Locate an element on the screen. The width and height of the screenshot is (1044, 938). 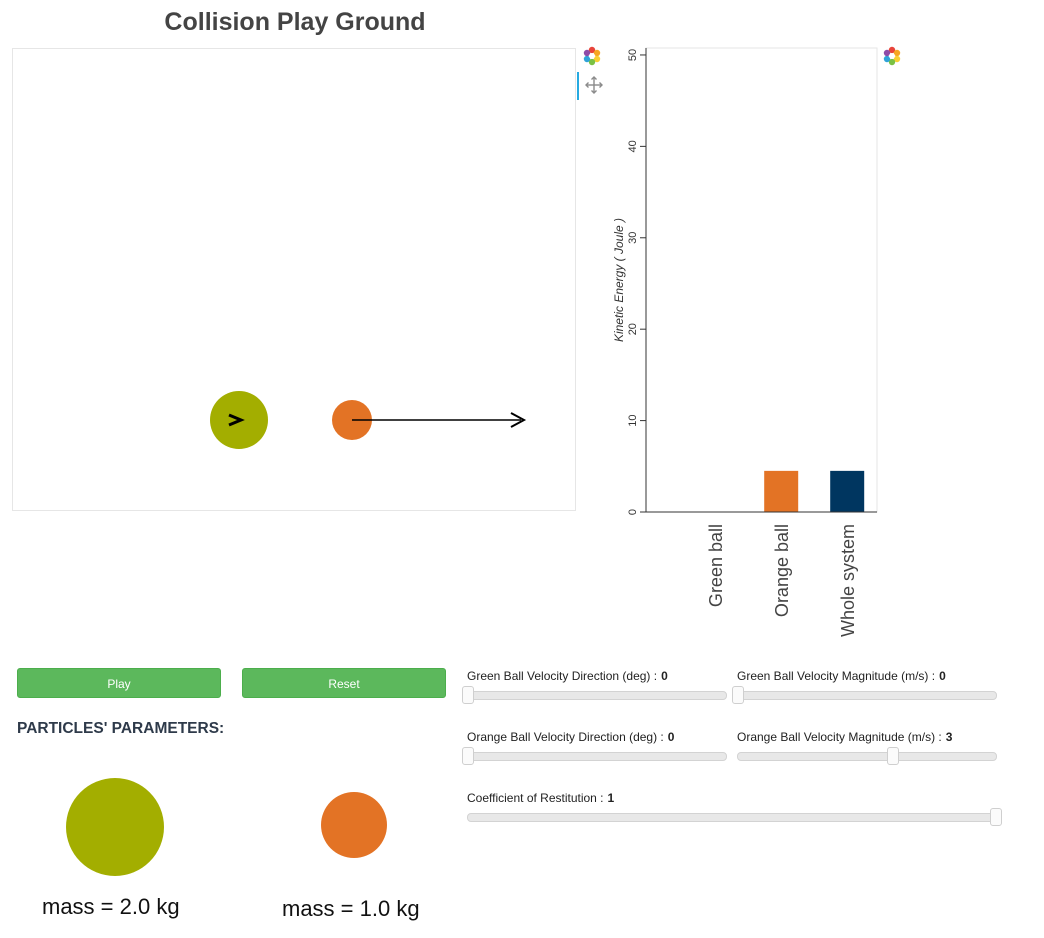
y-tick-label: 30 is located at coordinates (633, 238).